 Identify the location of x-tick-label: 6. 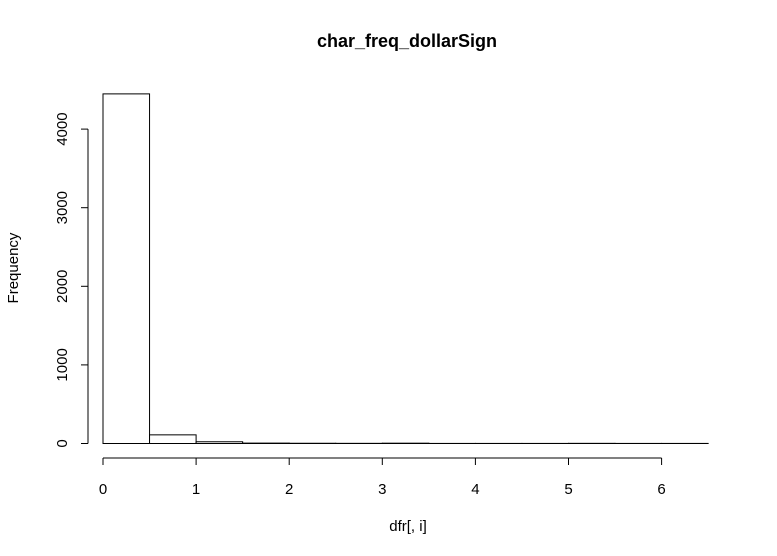
(661, 489).